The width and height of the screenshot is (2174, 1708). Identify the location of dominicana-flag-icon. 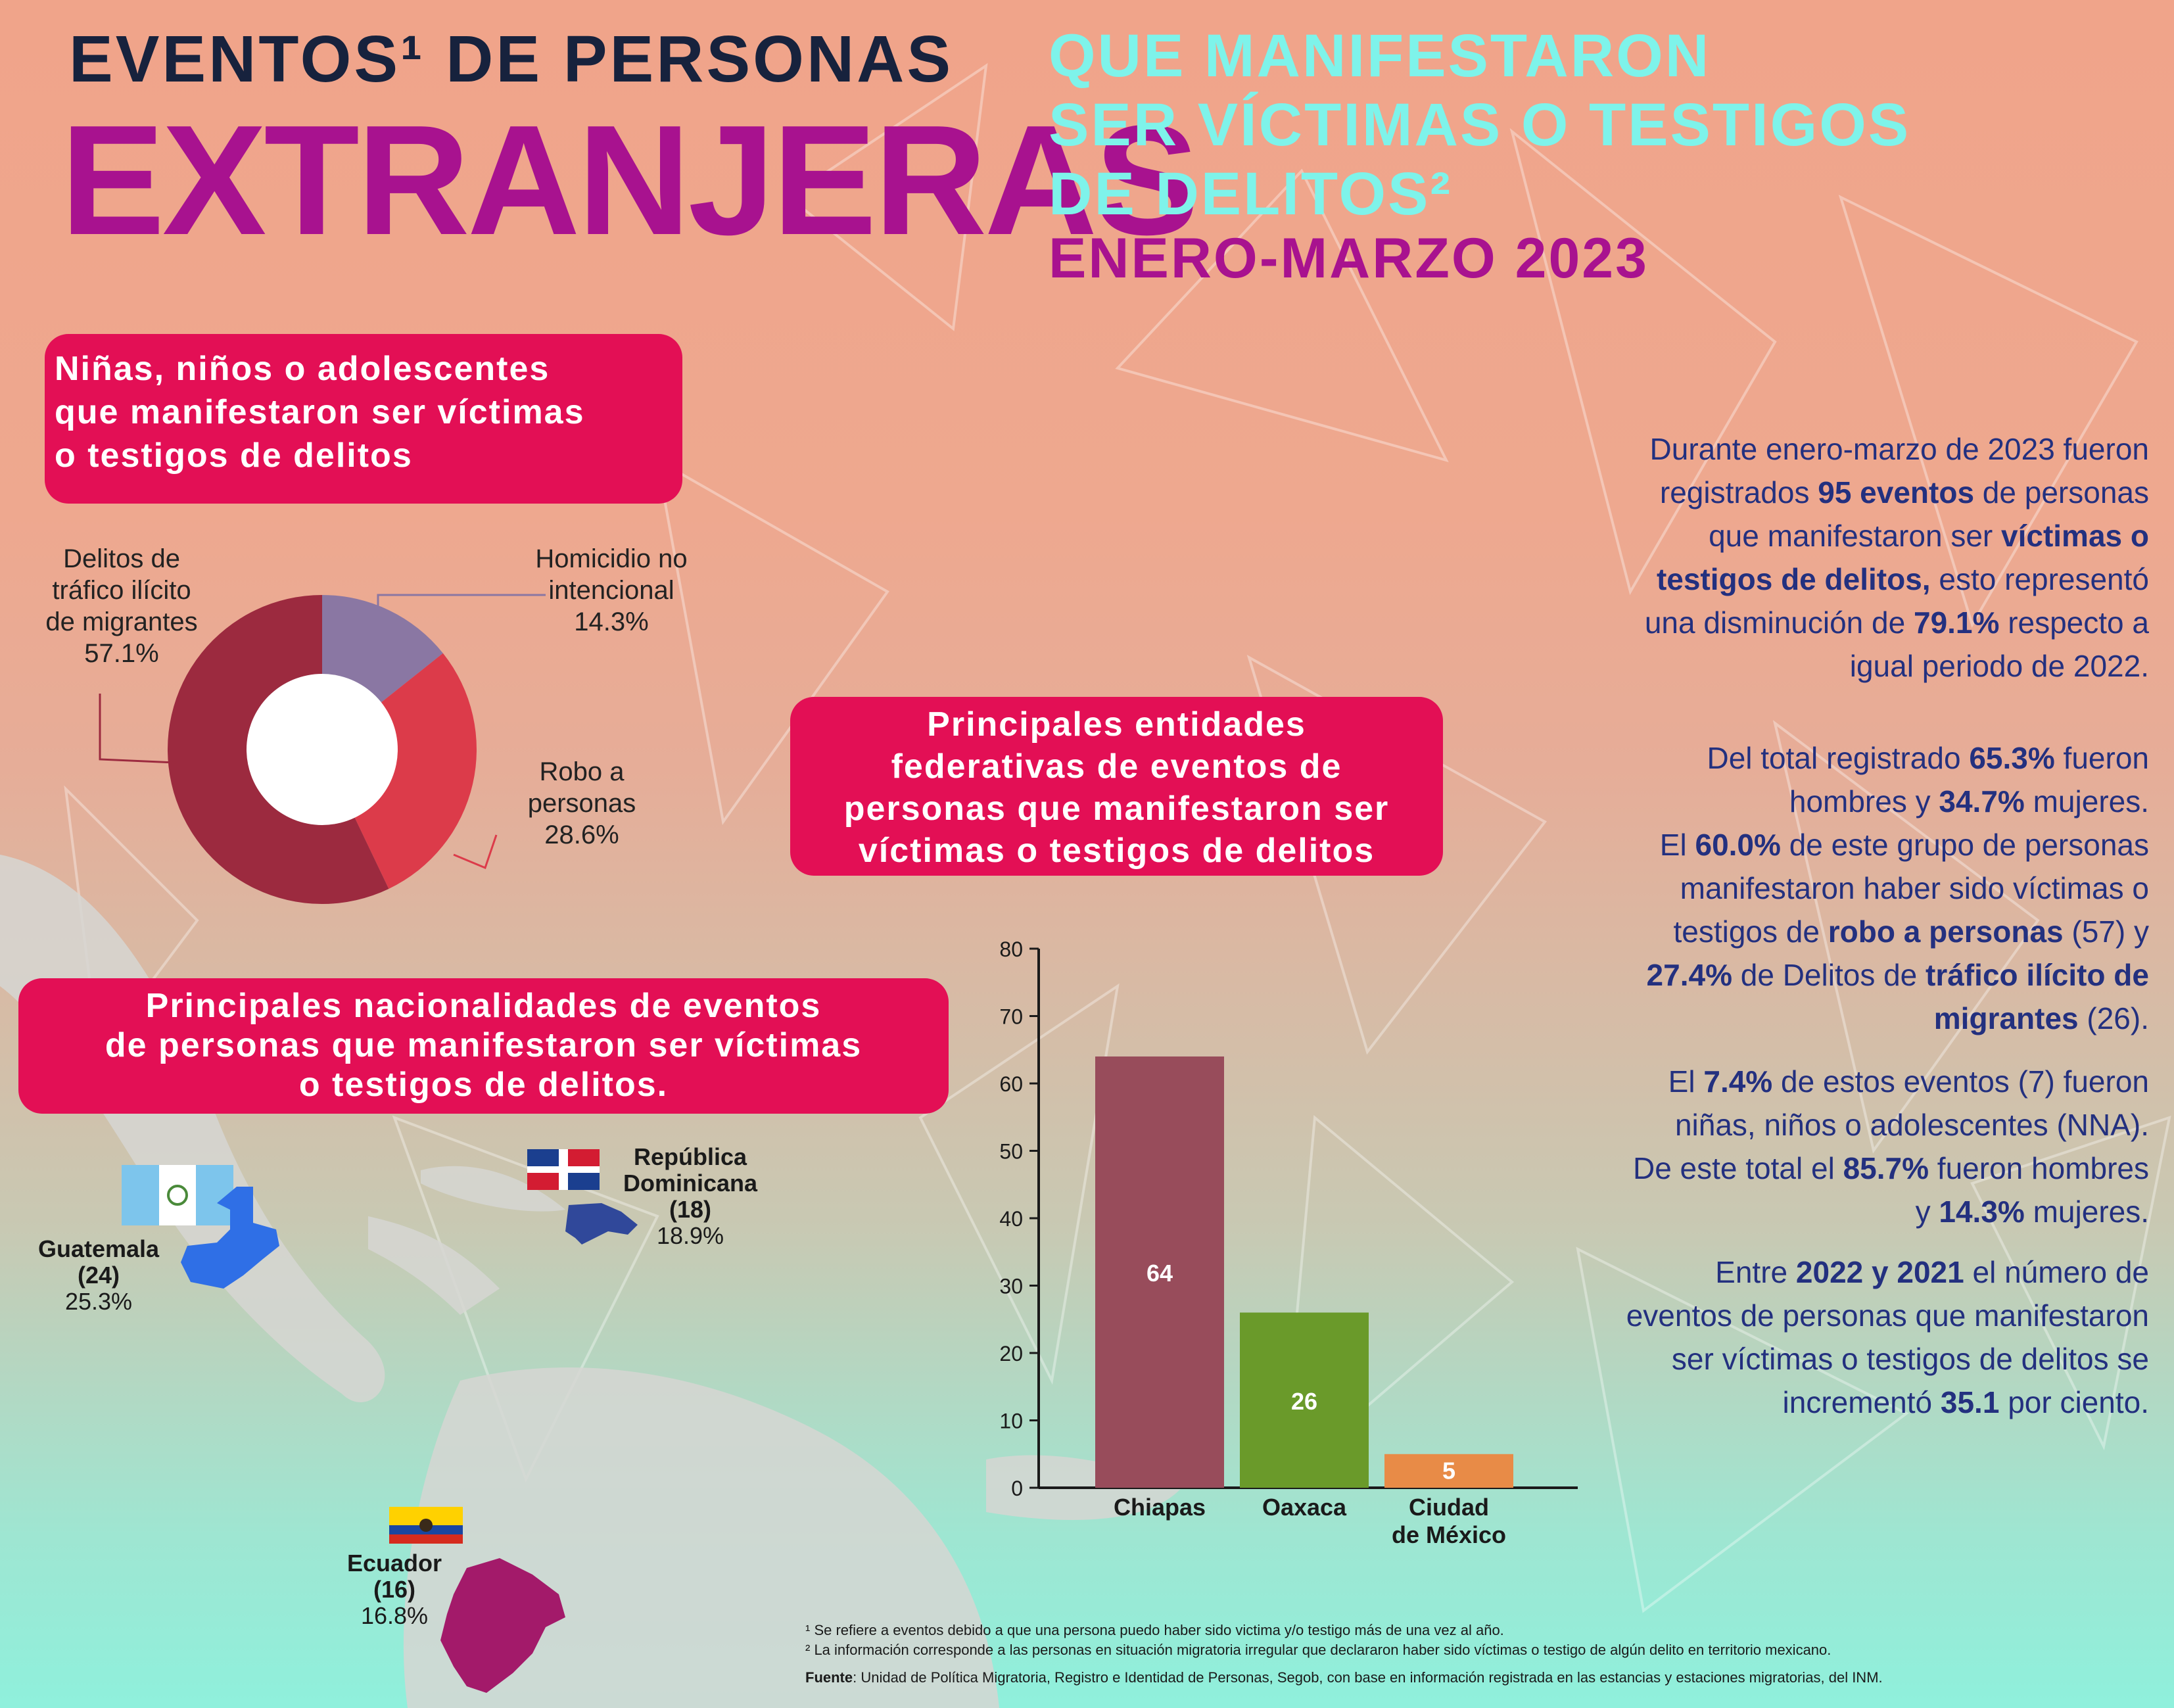
(564, 1169).